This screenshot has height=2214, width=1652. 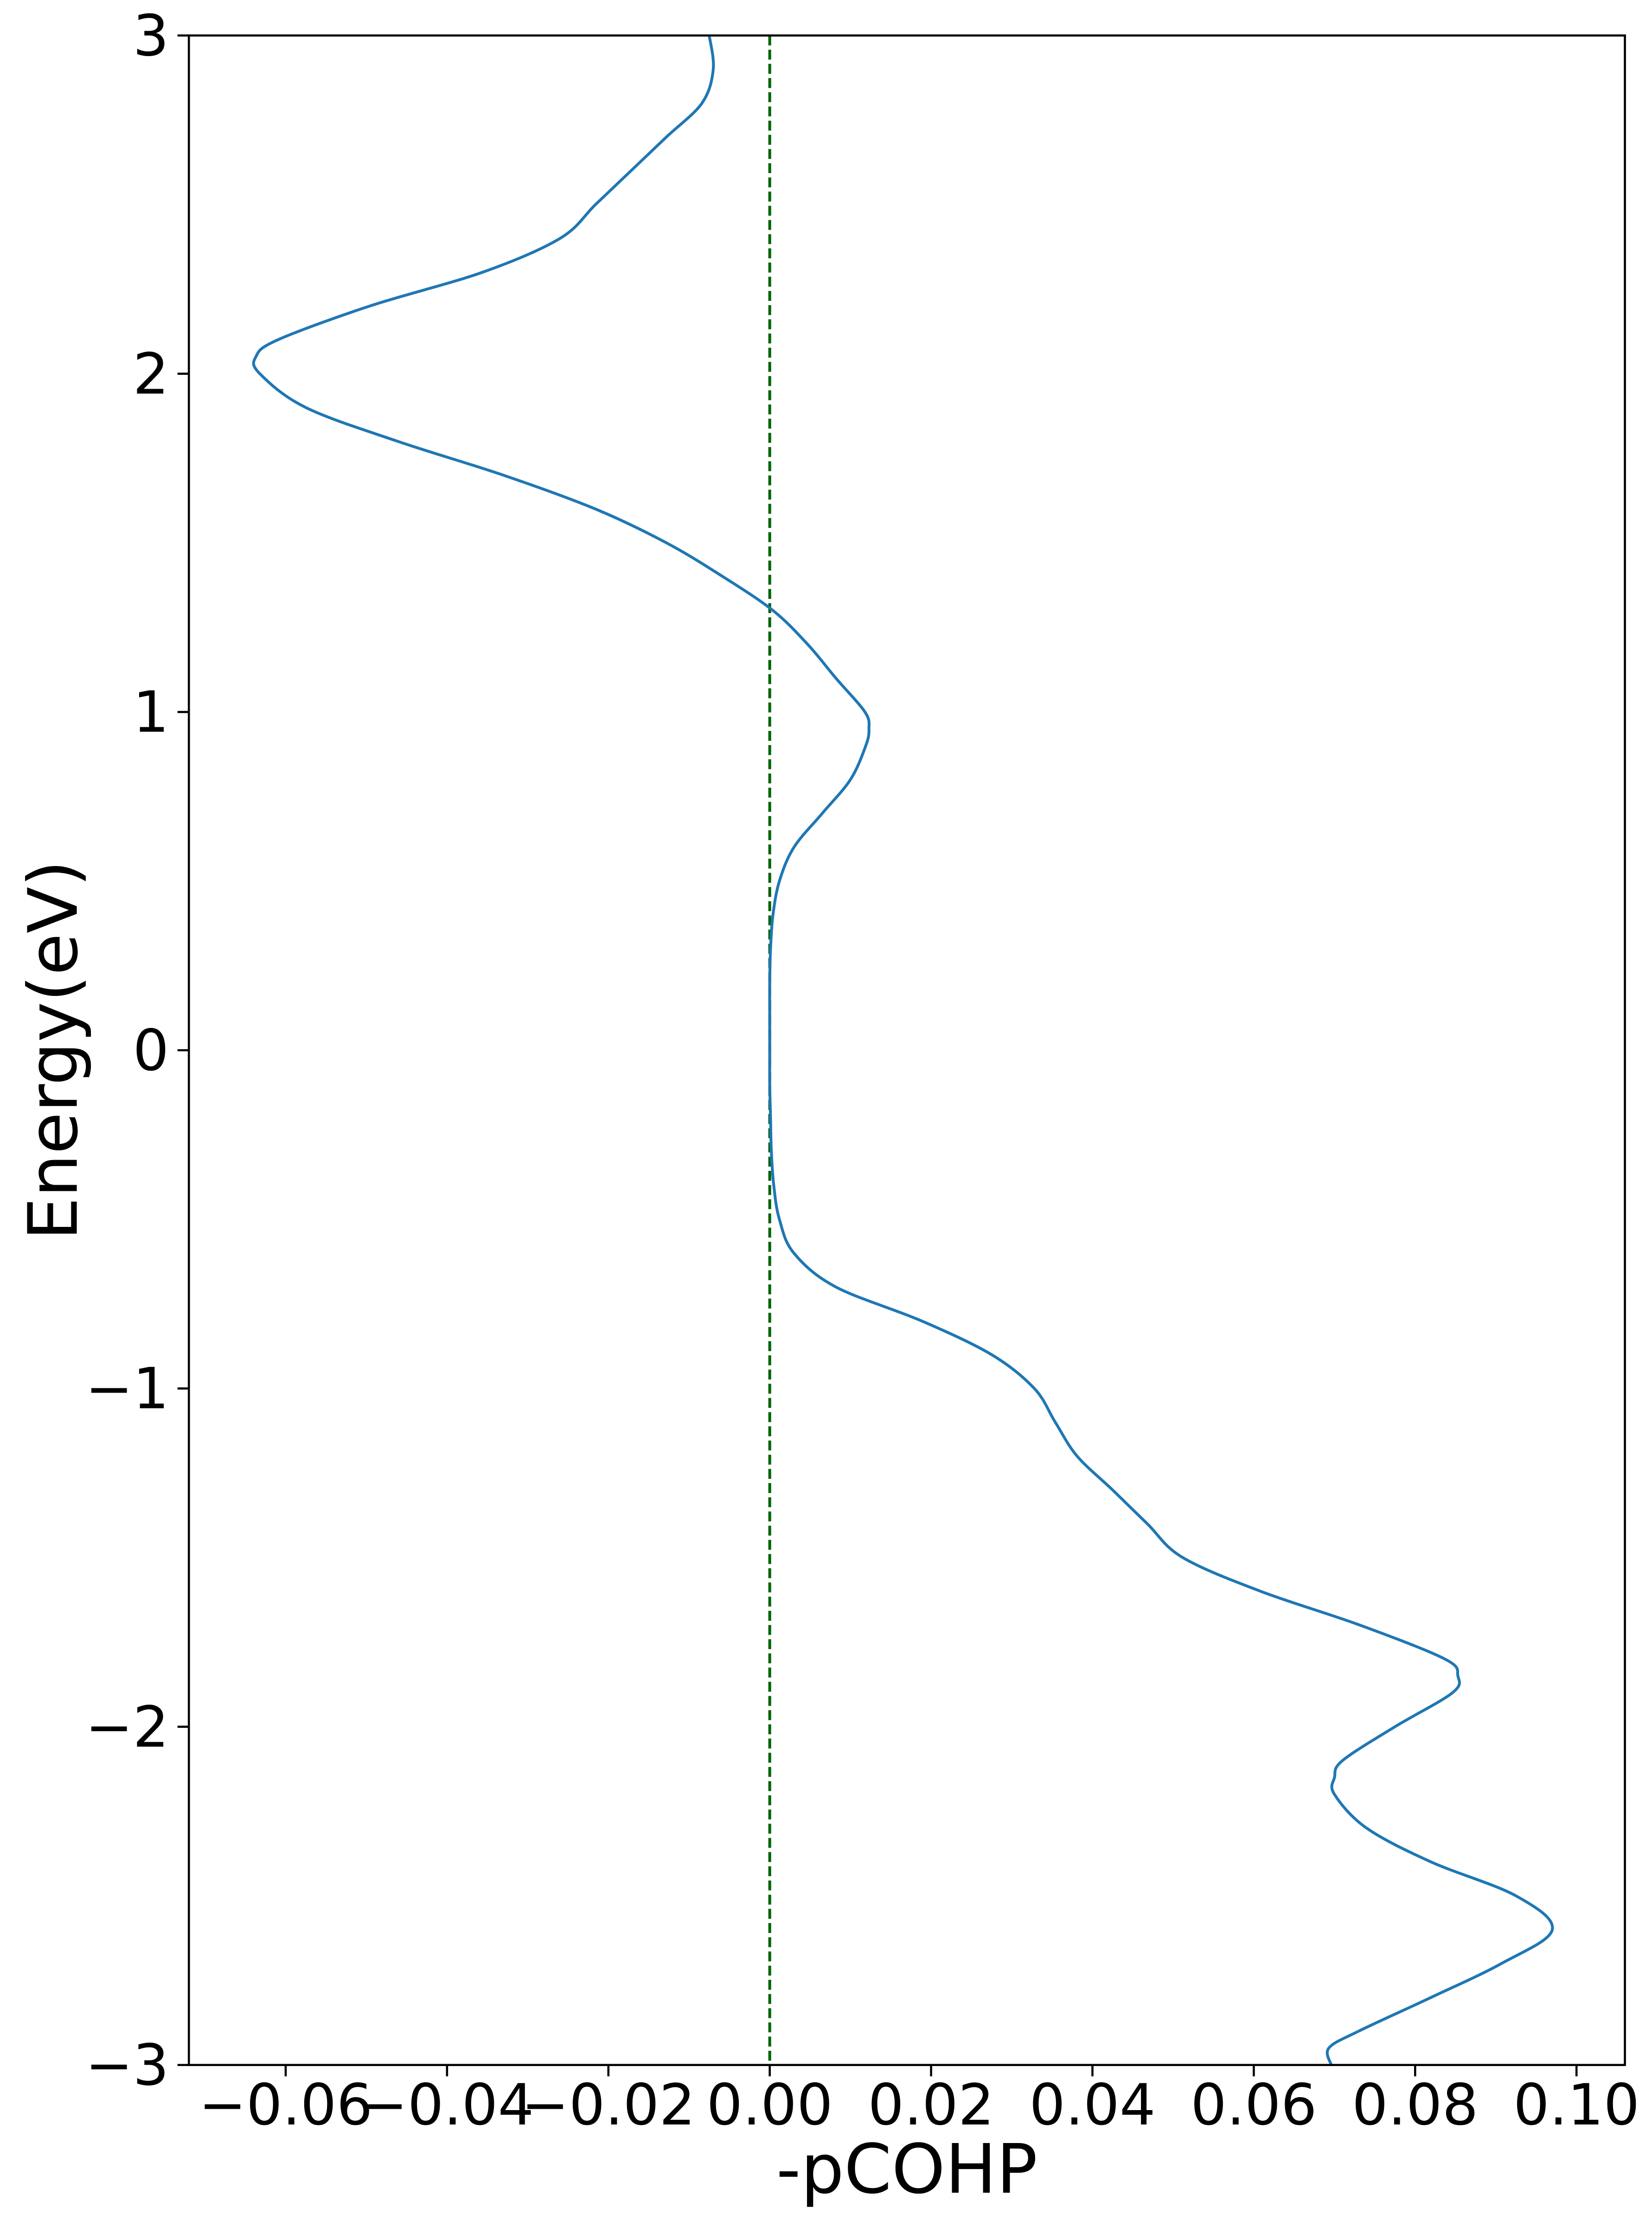 I want to click on x-tick-label: −0.02, so click(x=608, y=2105).